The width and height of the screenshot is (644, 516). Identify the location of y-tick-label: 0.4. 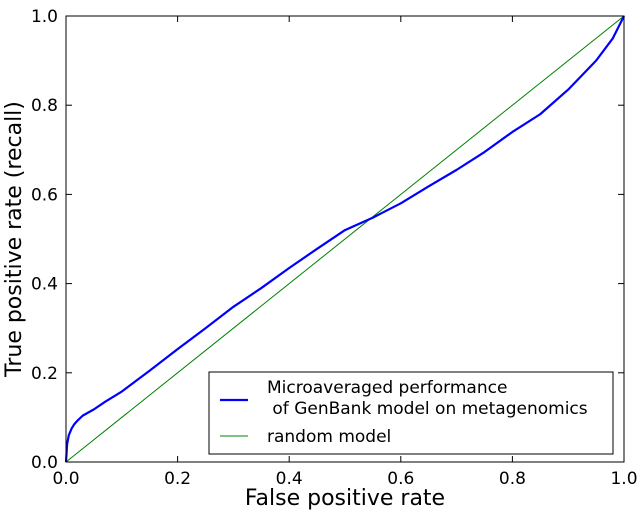
(44, 285).